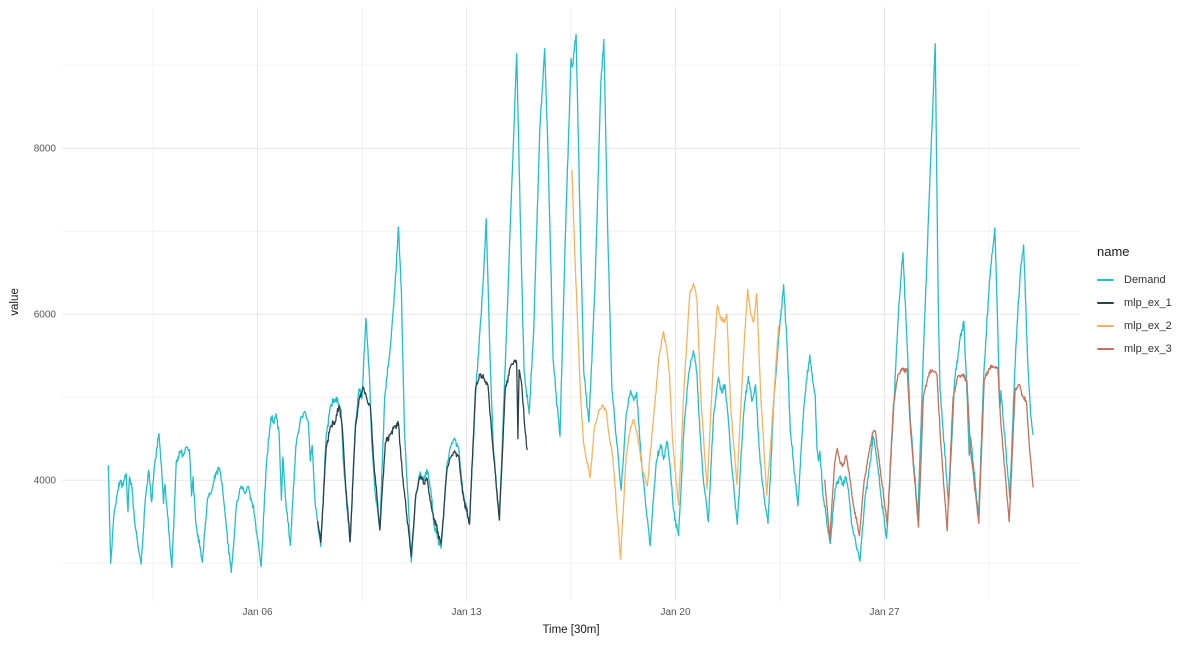 Image resolution: width=1200 pixels, height=646 pixels. I want to click on legend-key-line-demand, so click(1105, 279).